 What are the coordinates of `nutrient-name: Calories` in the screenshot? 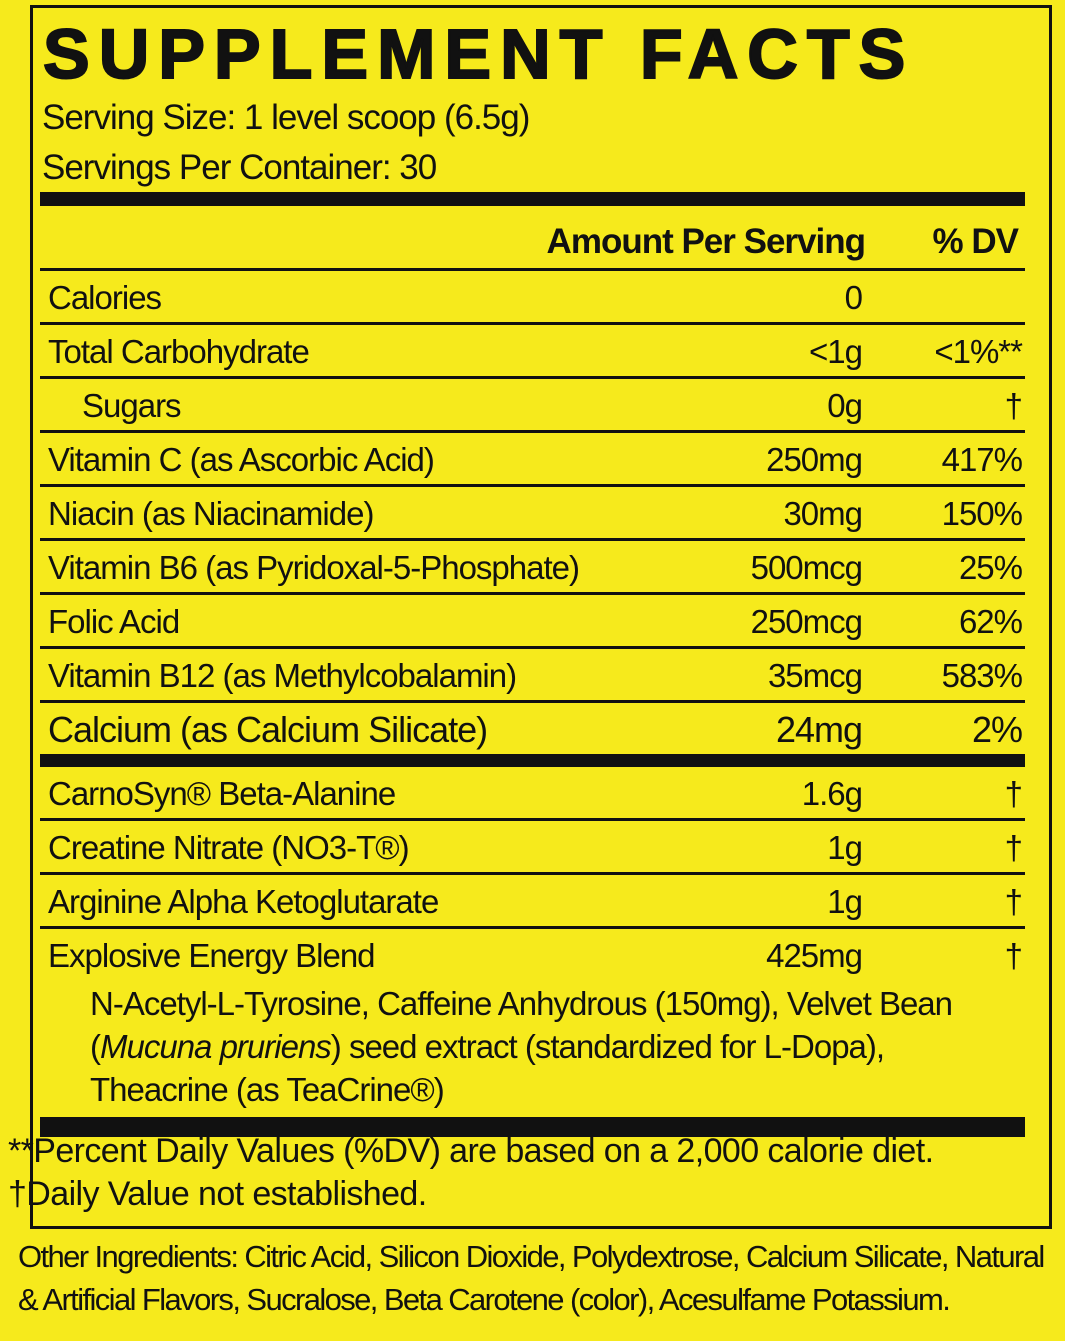 It's located at (105, 297).